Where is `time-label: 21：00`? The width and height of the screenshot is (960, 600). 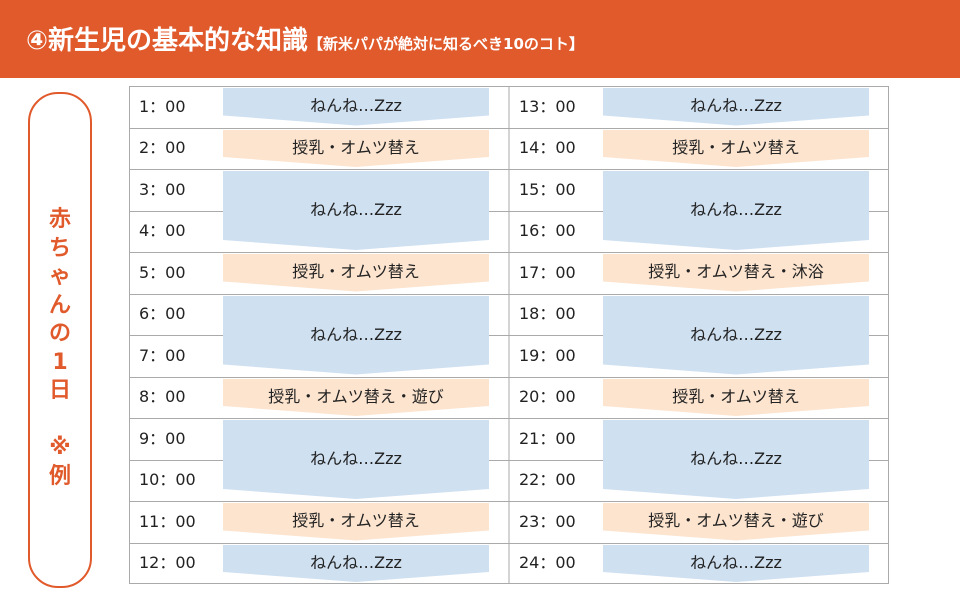 time-label: 21：00 is located at coordinates (547, 438).